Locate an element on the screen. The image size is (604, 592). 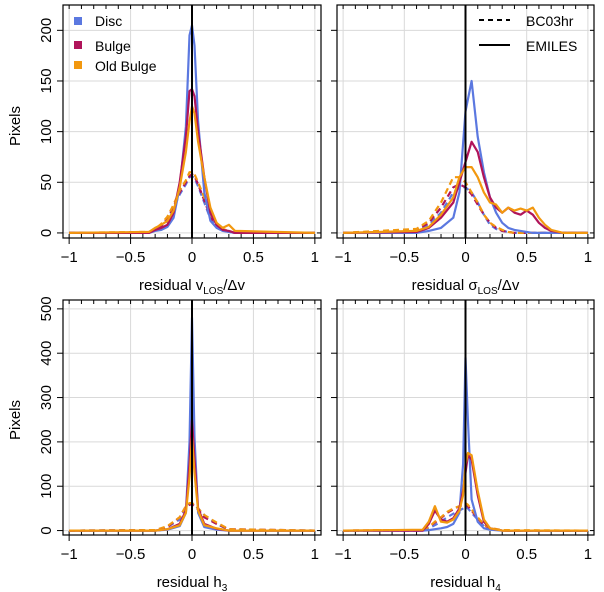
x-axis-title-main: residual σ is located at coordinates (445, 285).